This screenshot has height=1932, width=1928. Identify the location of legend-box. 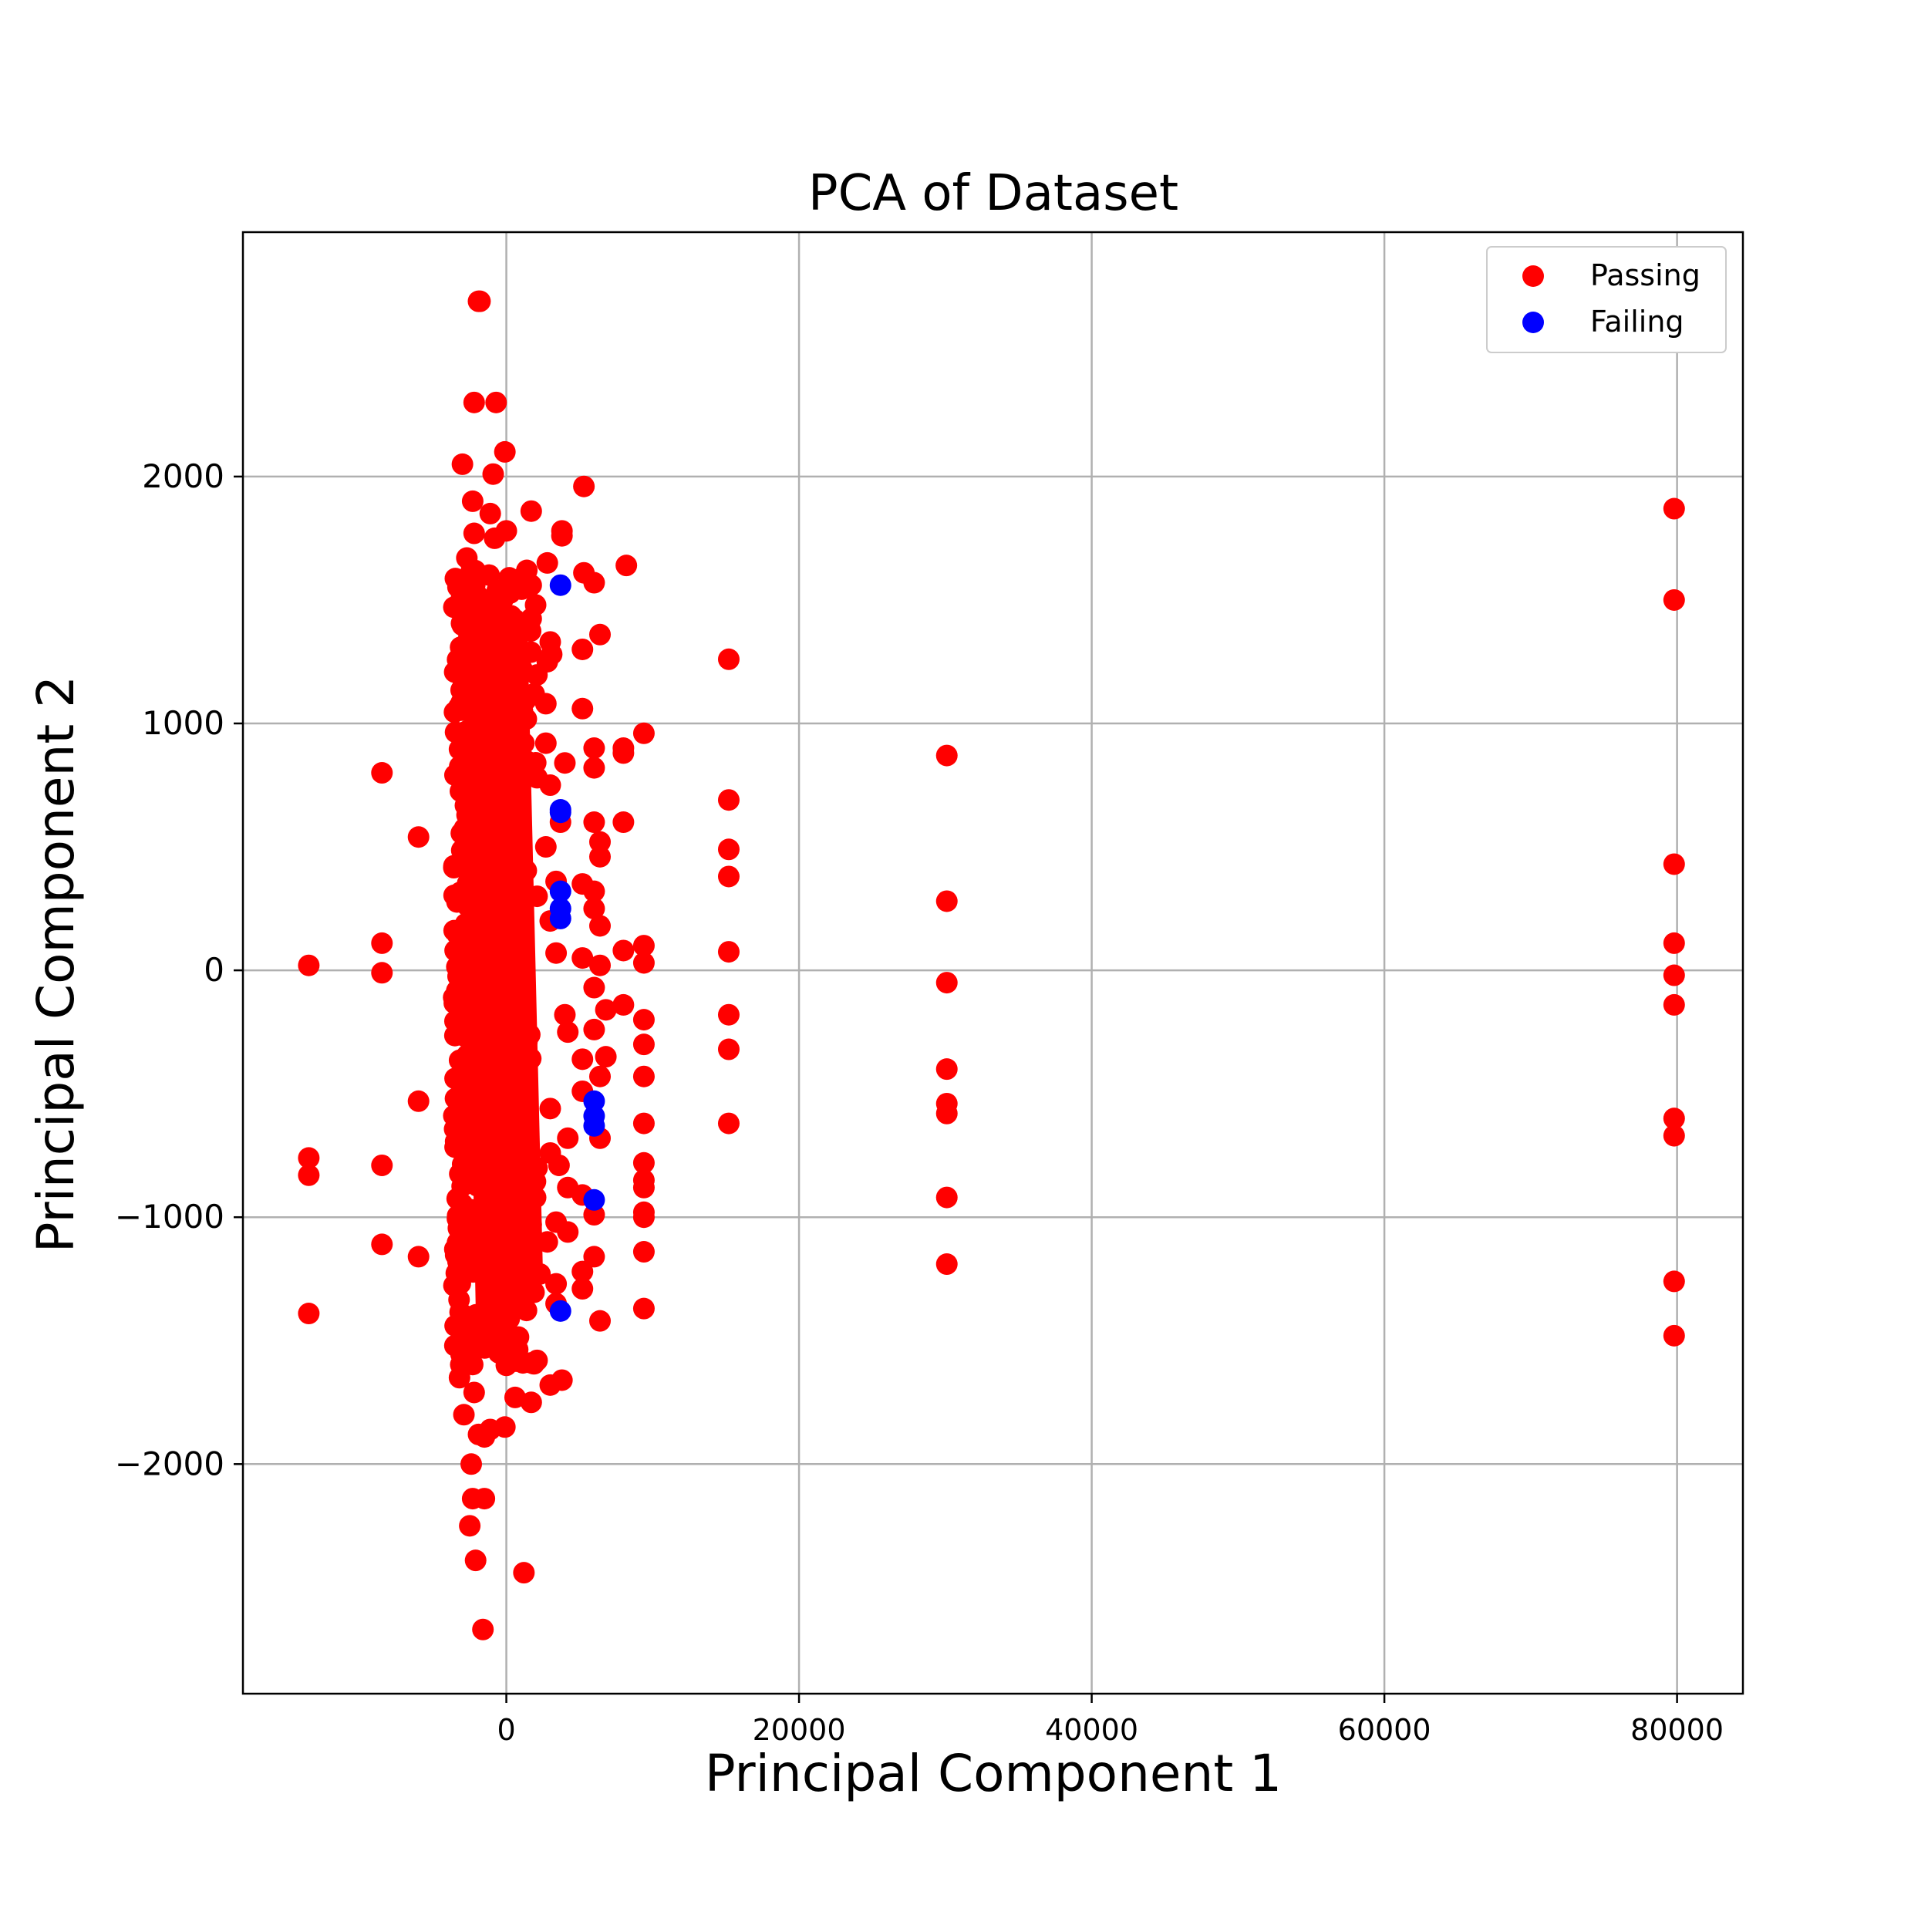
(1606, 299).